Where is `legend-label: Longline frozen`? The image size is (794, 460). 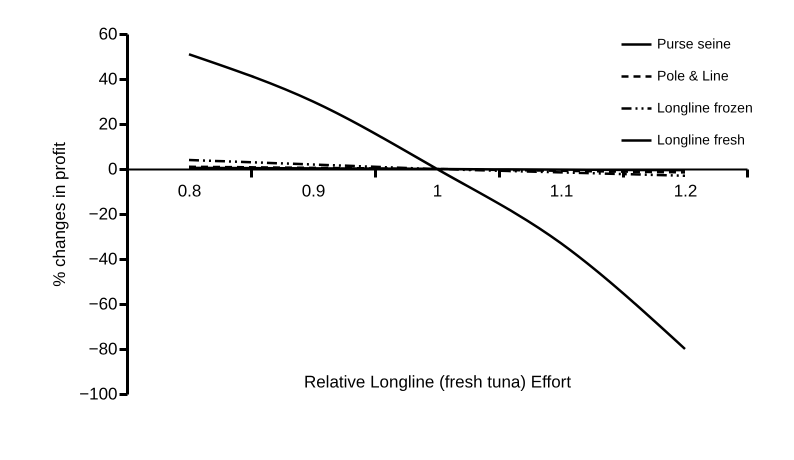
legend-label: Longline frozen is located at coordinates (705, 108).